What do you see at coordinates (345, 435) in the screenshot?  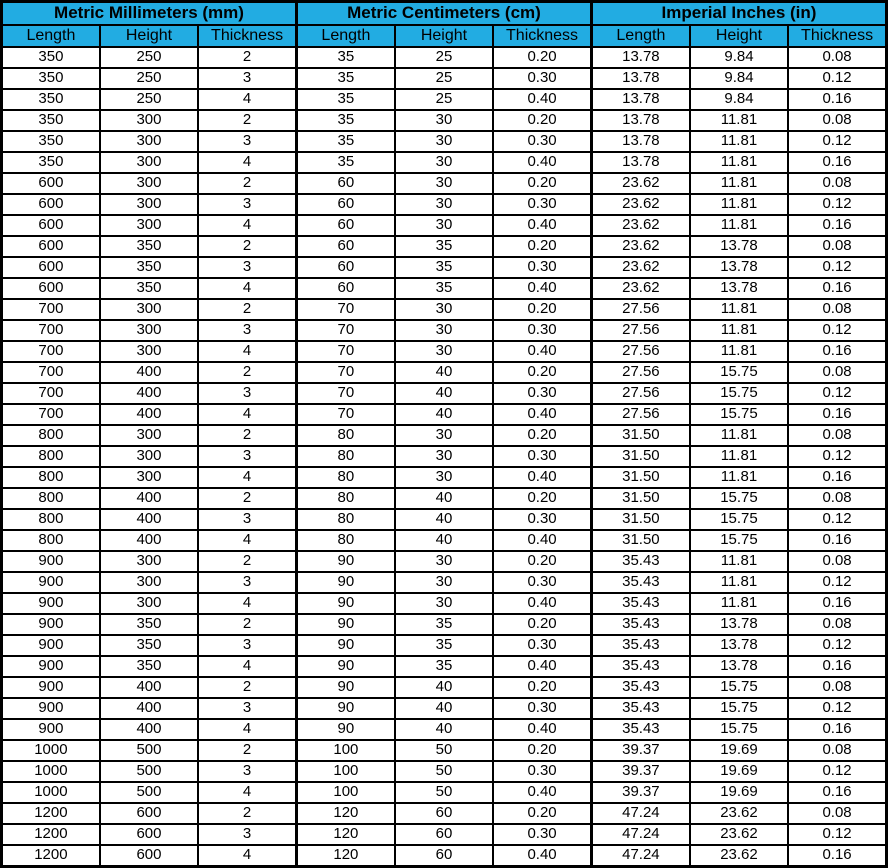 I see `table-cell: 80` at bounding box center [345, 435].